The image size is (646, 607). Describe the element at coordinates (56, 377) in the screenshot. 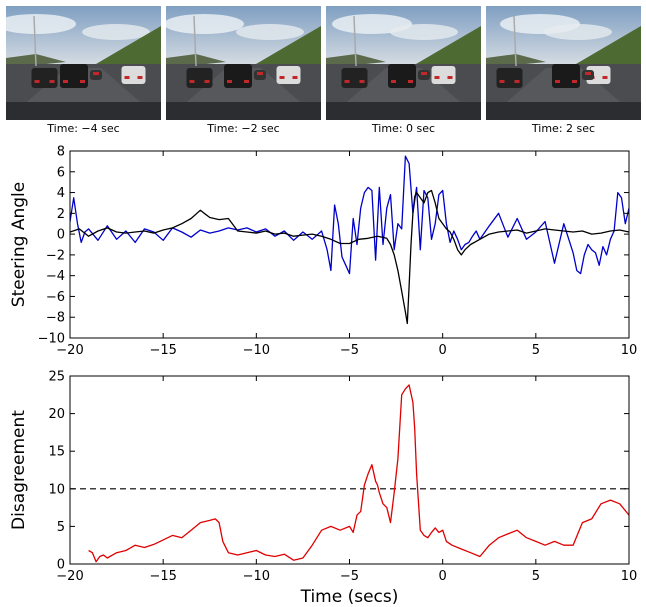

I see `y-tick-label: 25` at that location.